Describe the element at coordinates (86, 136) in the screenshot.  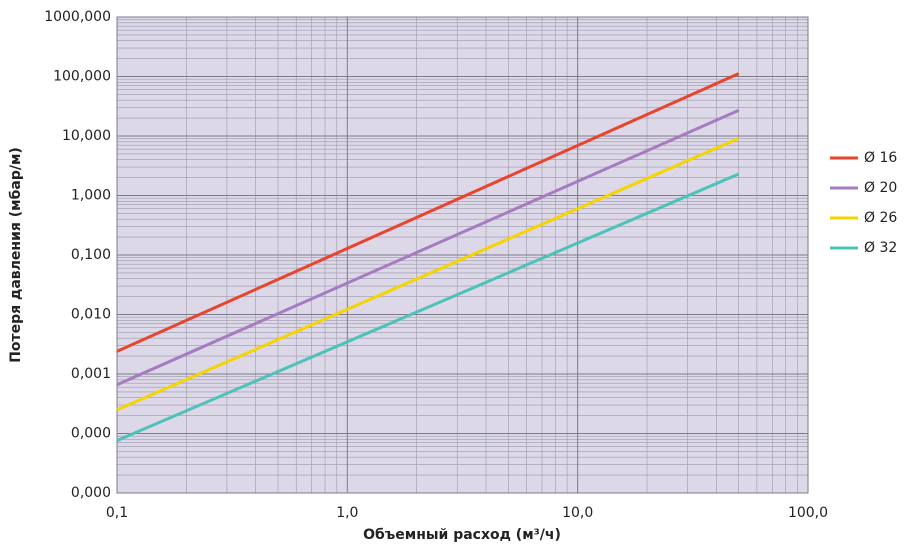
I see `y-tick-label: 10,000` at that location.